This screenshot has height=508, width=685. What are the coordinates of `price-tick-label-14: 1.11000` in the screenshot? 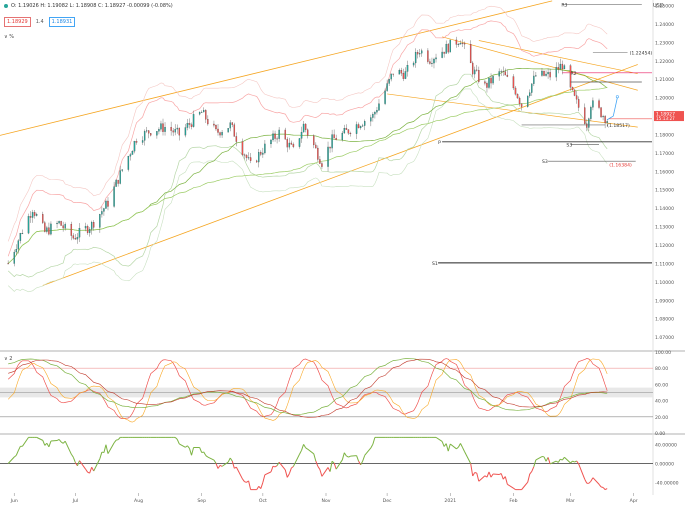 It's located at (664, 264).